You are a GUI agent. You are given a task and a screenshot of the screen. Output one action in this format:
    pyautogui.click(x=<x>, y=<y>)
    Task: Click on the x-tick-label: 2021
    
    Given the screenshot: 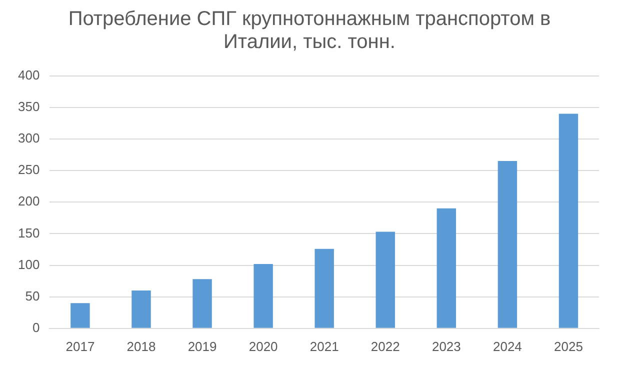 What is the action you would take?
    pyautogui.click(x=324, y=346)
    